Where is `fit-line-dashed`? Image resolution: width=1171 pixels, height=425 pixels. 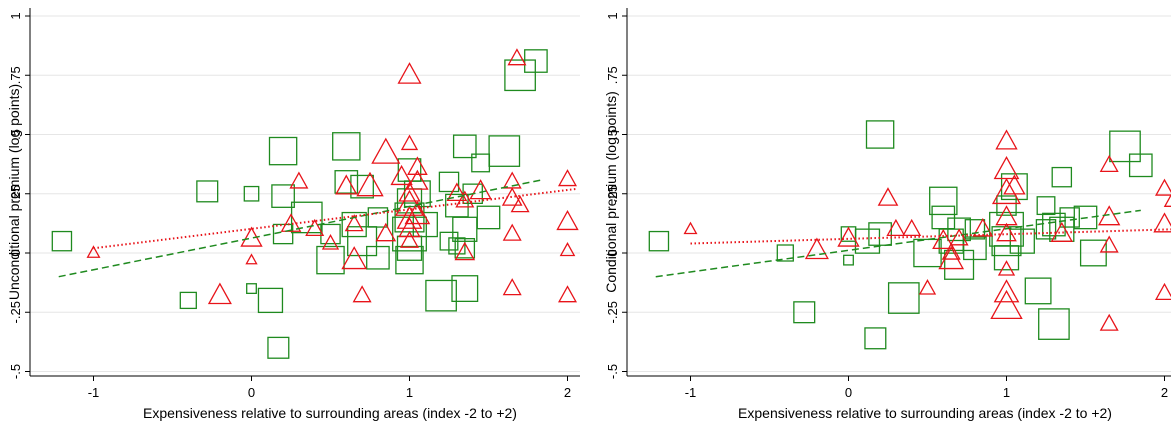 fit-line-dashed is located at coordinates (301, 228).